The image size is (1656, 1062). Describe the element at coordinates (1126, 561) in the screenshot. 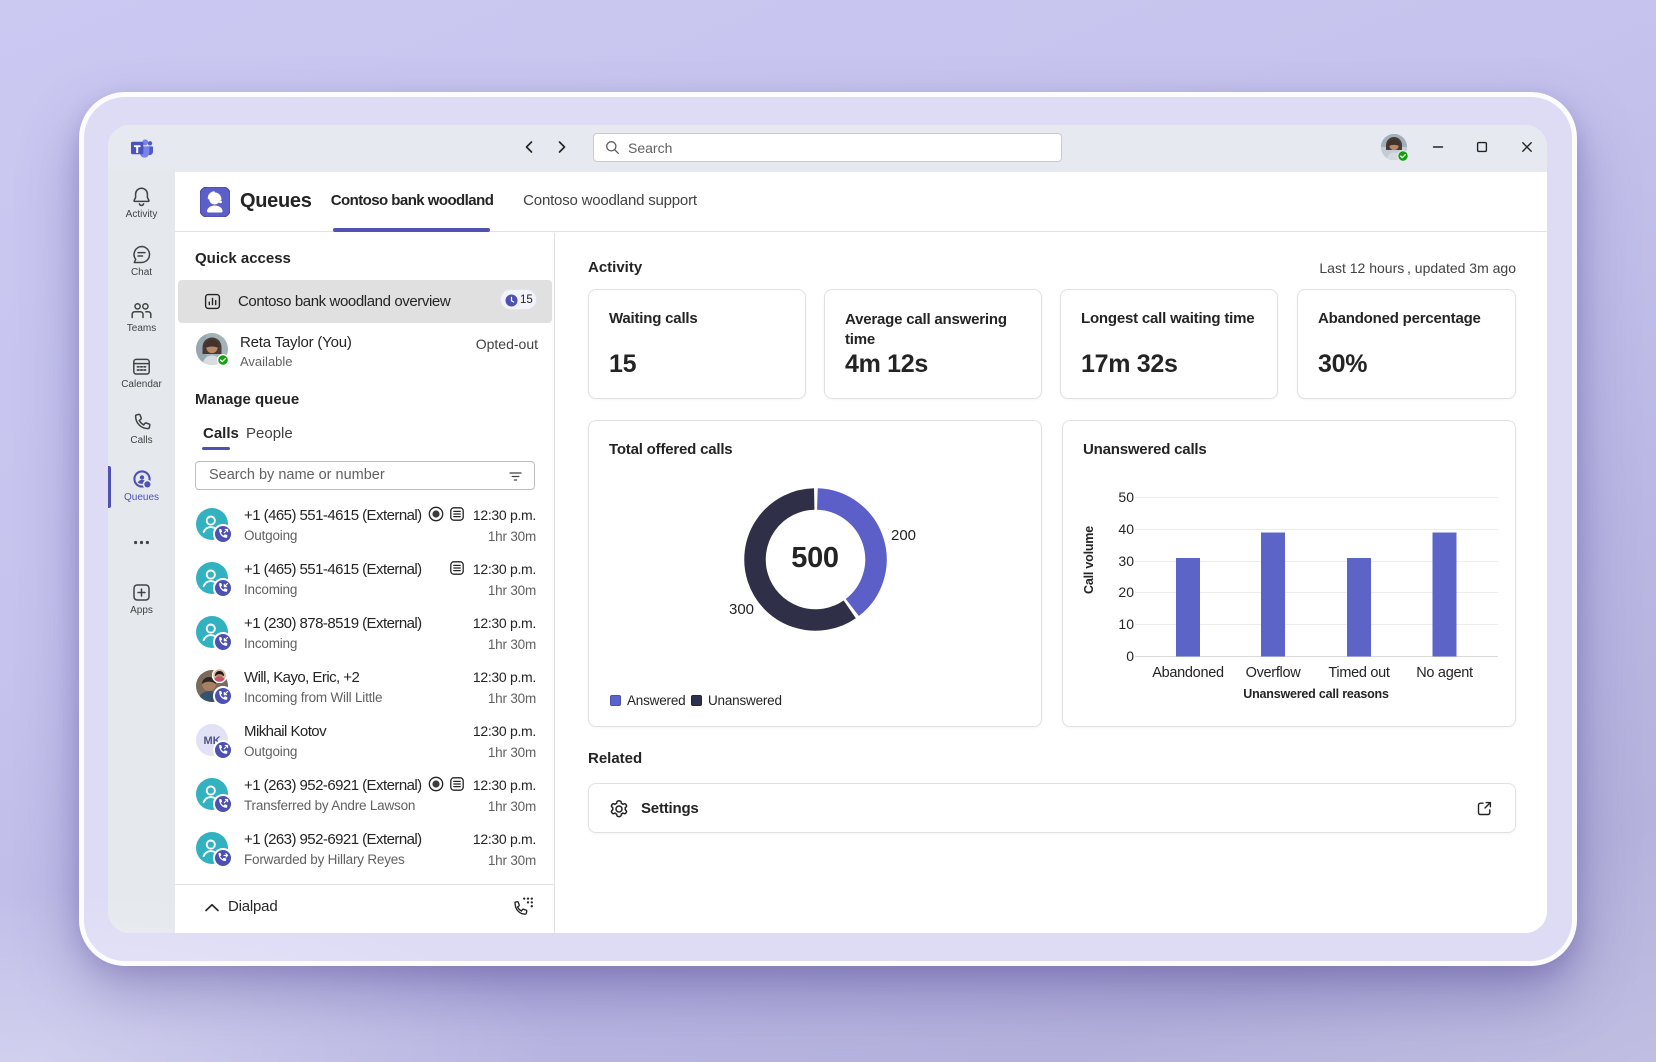

I see `svg-text: 30` at that location.